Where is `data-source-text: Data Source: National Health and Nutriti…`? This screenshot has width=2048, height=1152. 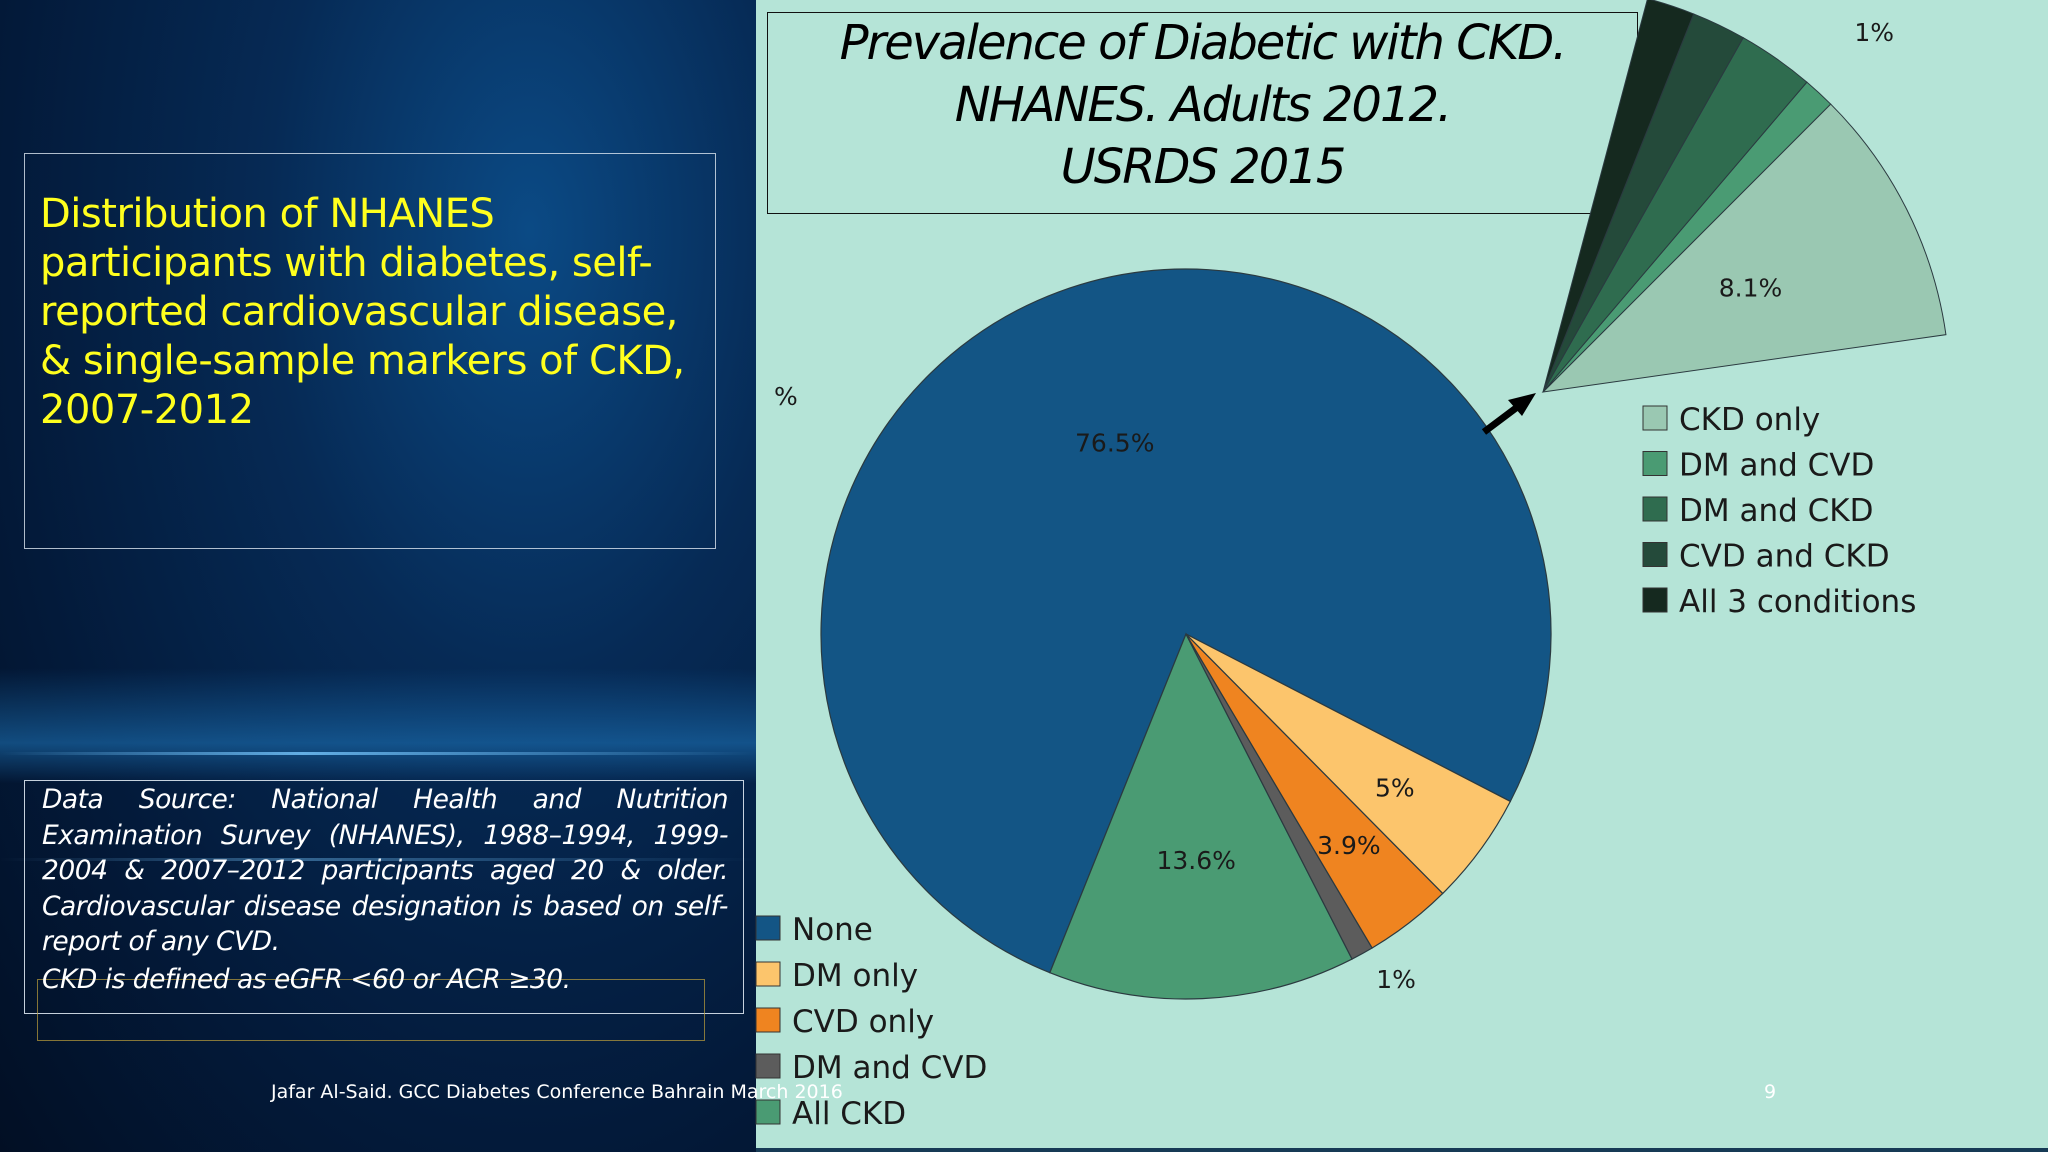
data-source-text: Data Source: National Health and Nutriti… is located at coordinates (385, 871).